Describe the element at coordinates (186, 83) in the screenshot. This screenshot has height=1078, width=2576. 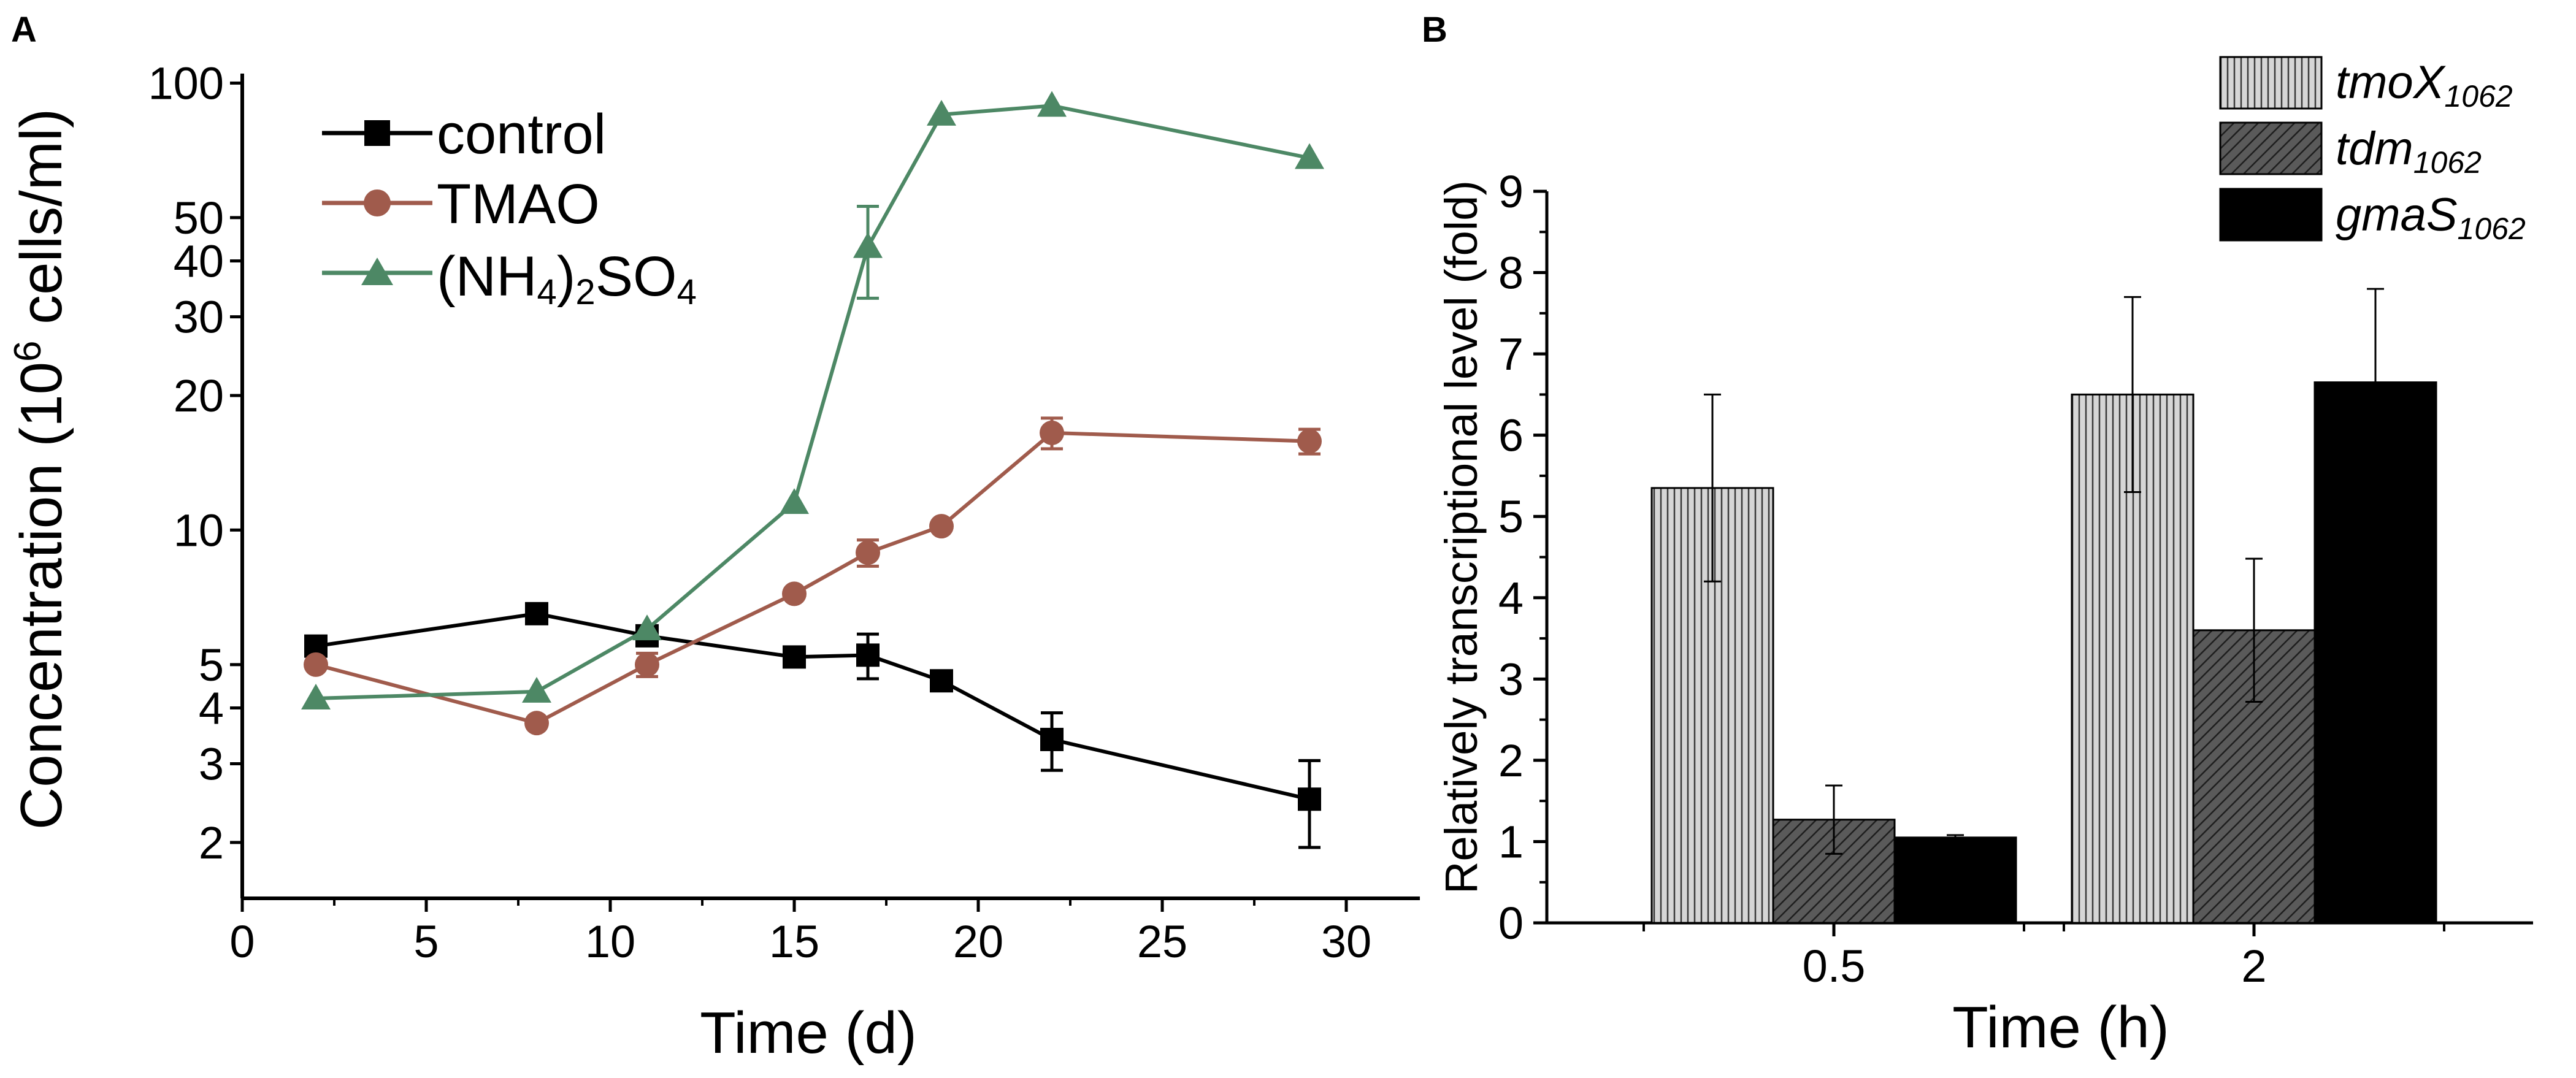
I see `y-tick-label: 100` at that location.